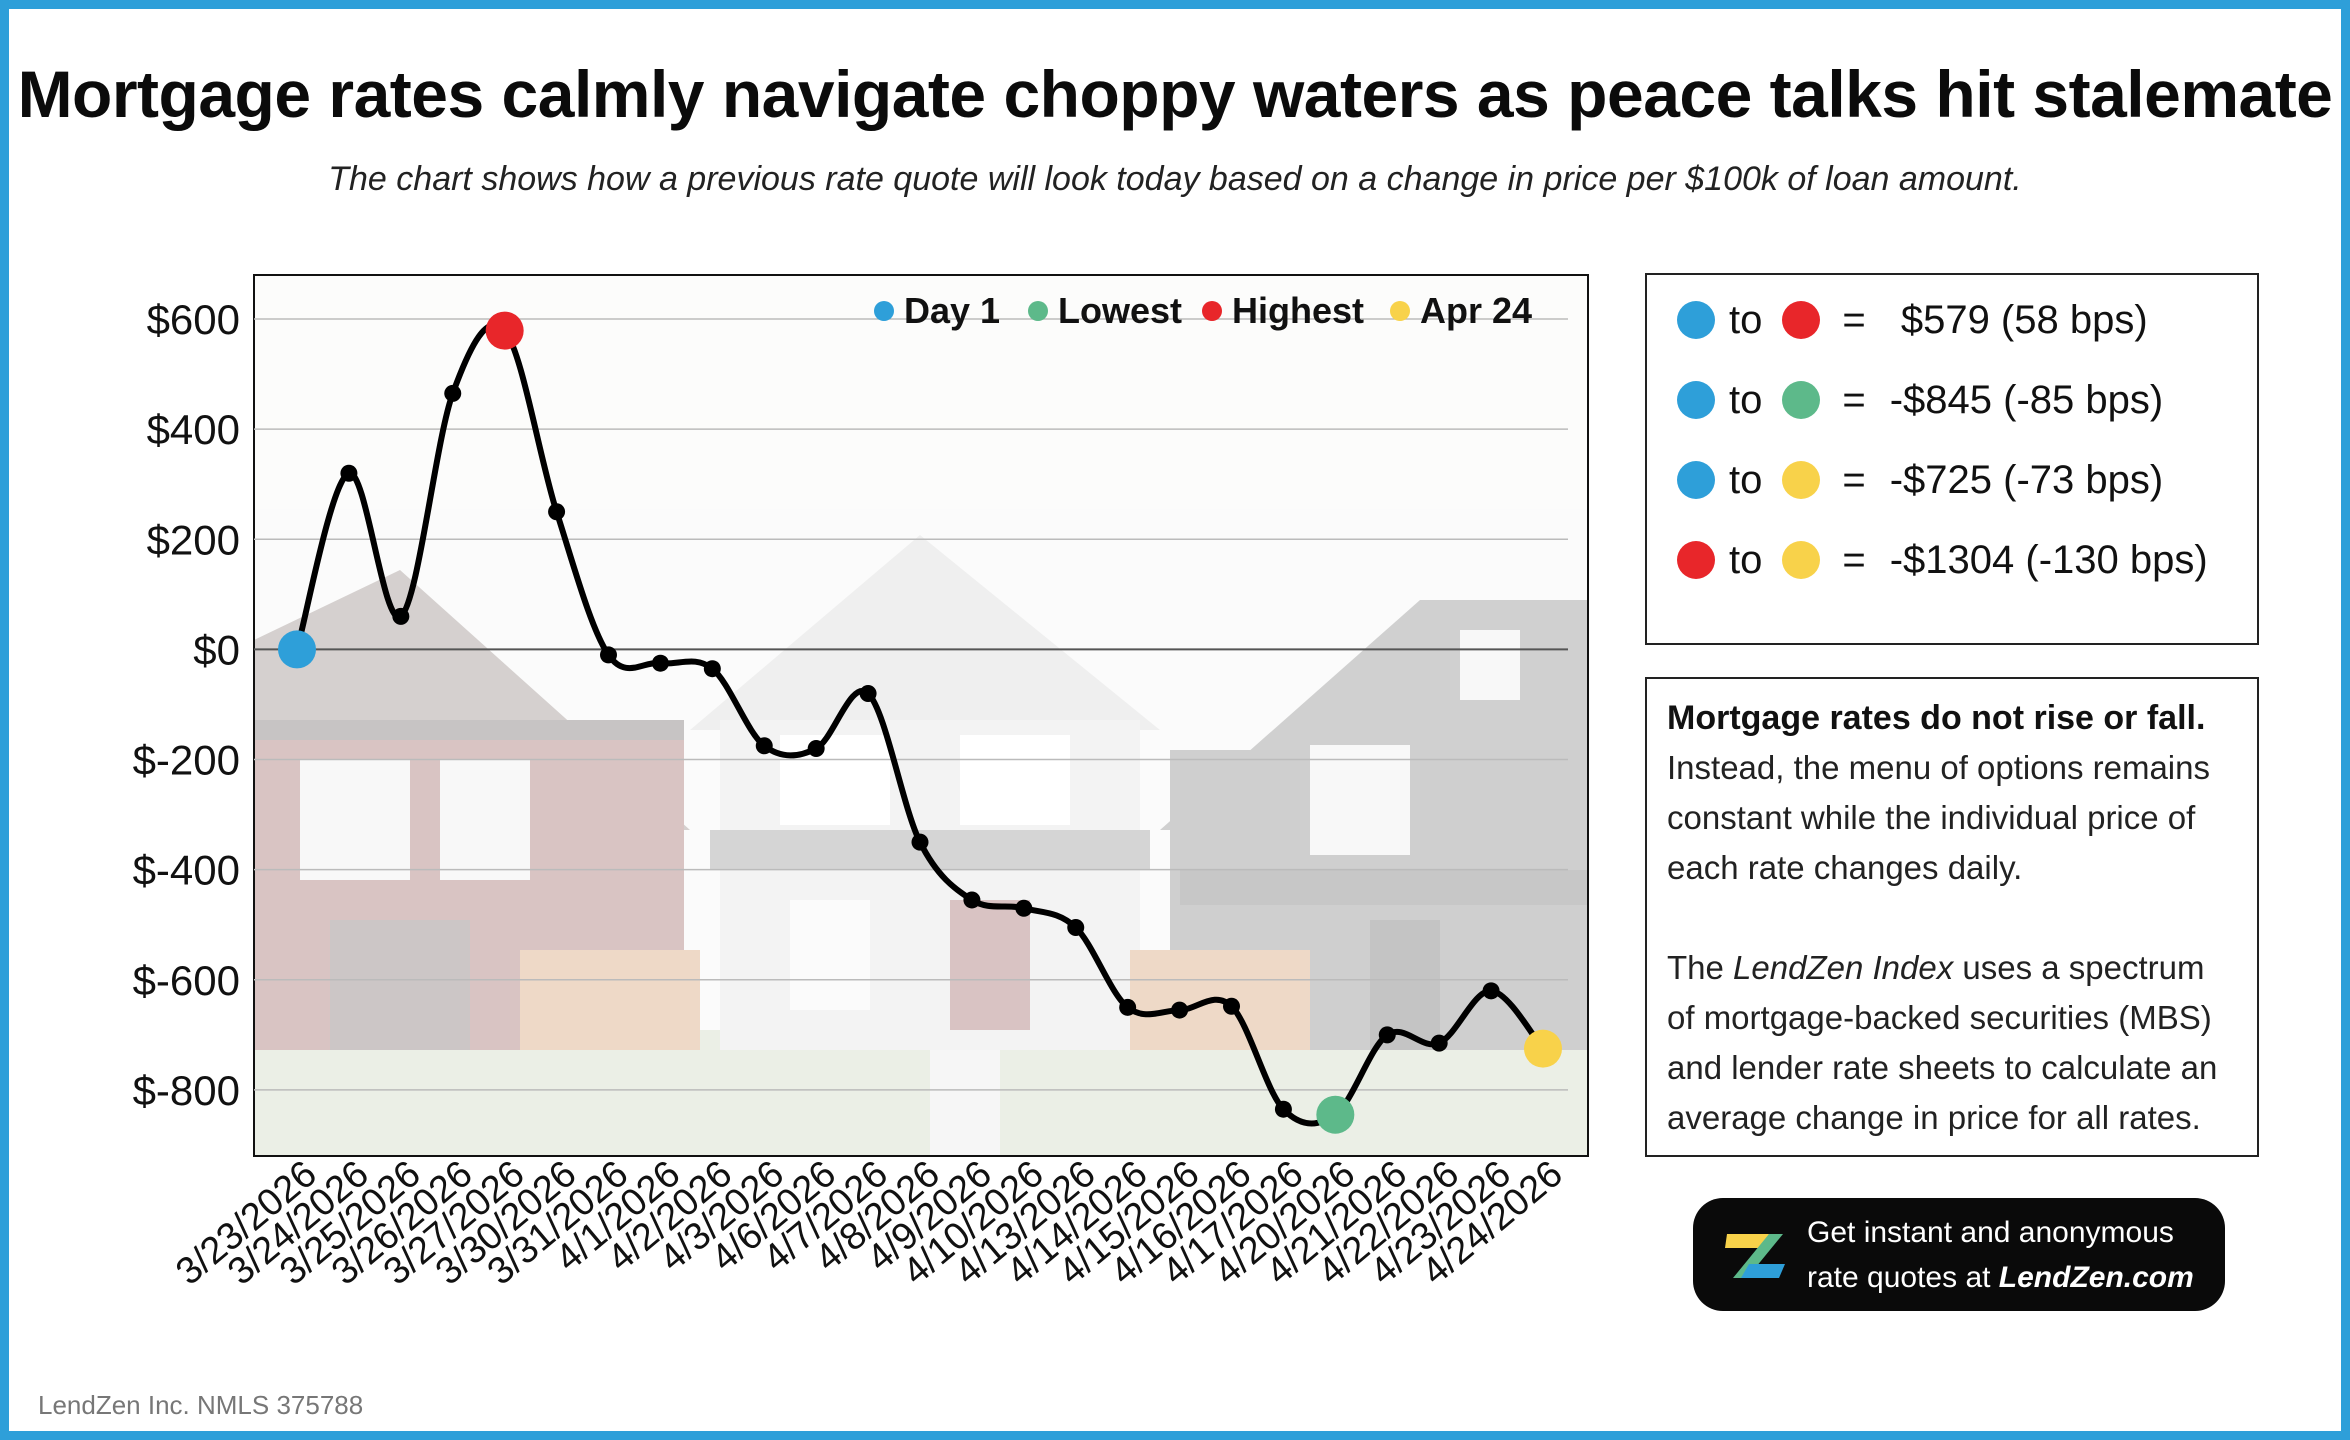 Image resolution: width=2350 pixels, height=1440 pixels. I want to click on cta-line-2-pre: rate quotes at, so click(1903, 1277).